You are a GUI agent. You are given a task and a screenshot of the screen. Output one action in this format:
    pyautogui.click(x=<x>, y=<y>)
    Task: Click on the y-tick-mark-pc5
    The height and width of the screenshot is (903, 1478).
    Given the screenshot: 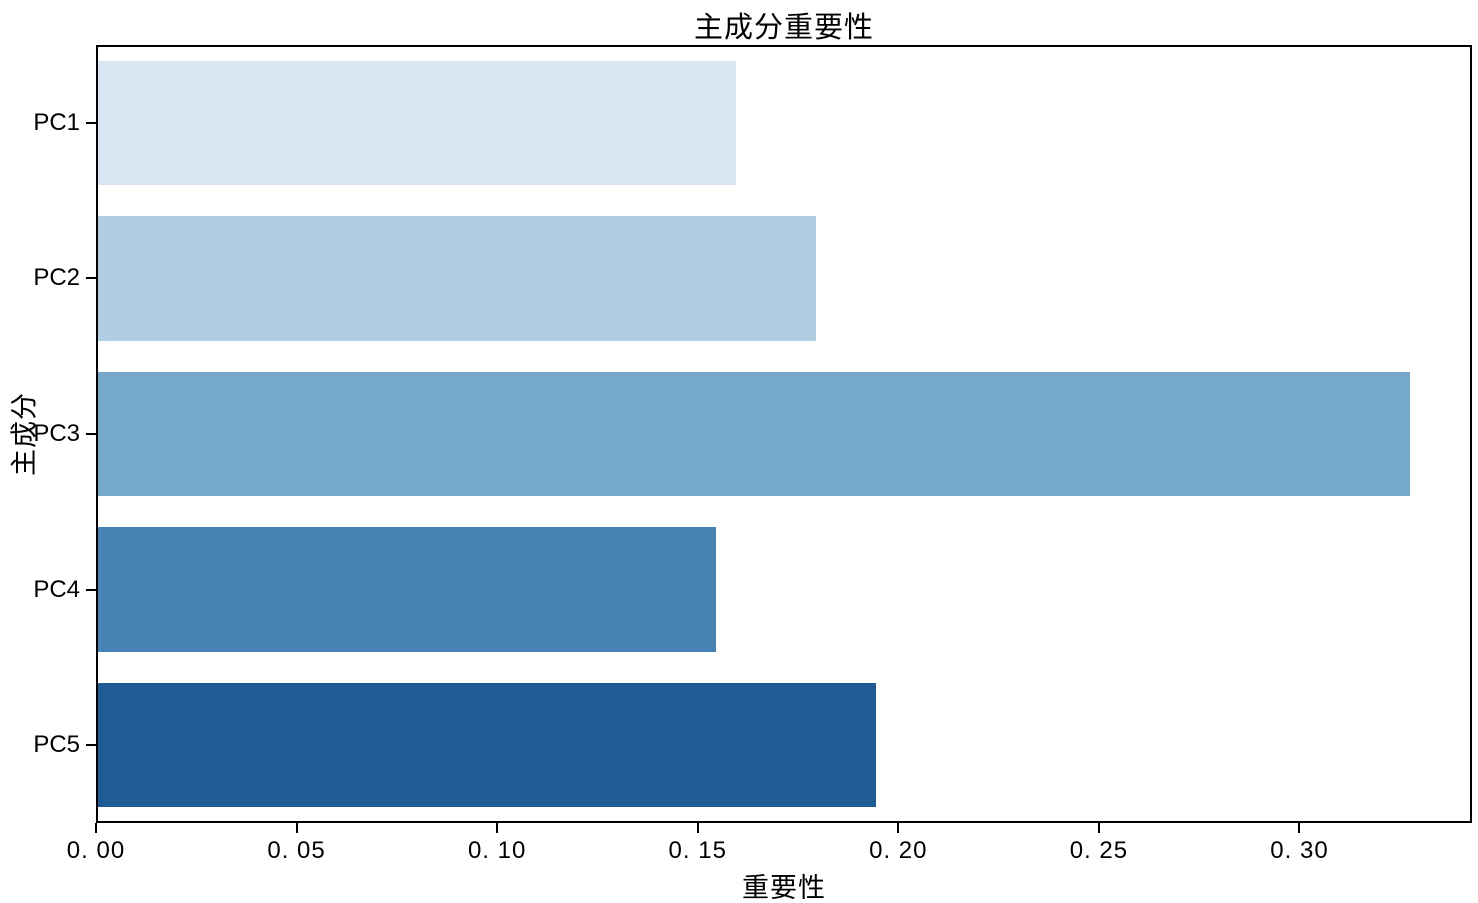 What is the action you would take?
    pyautogui.click(x=91, y=745)
    